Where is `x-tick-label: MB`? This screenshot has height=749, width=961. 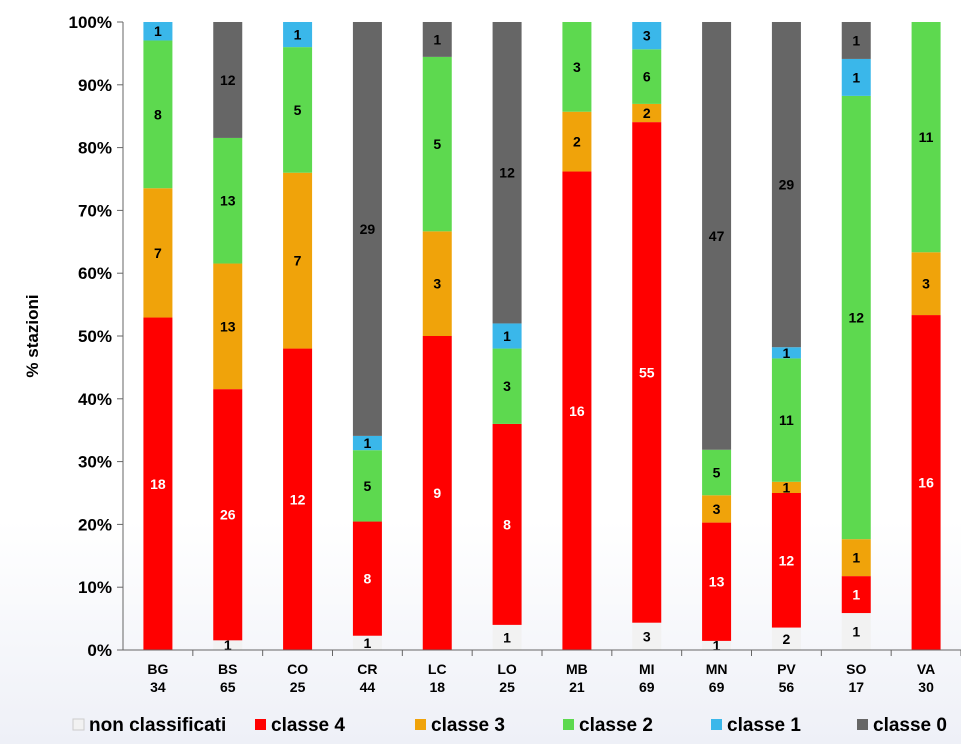
x-tick-label: MB is located at coordinates (577, 669).